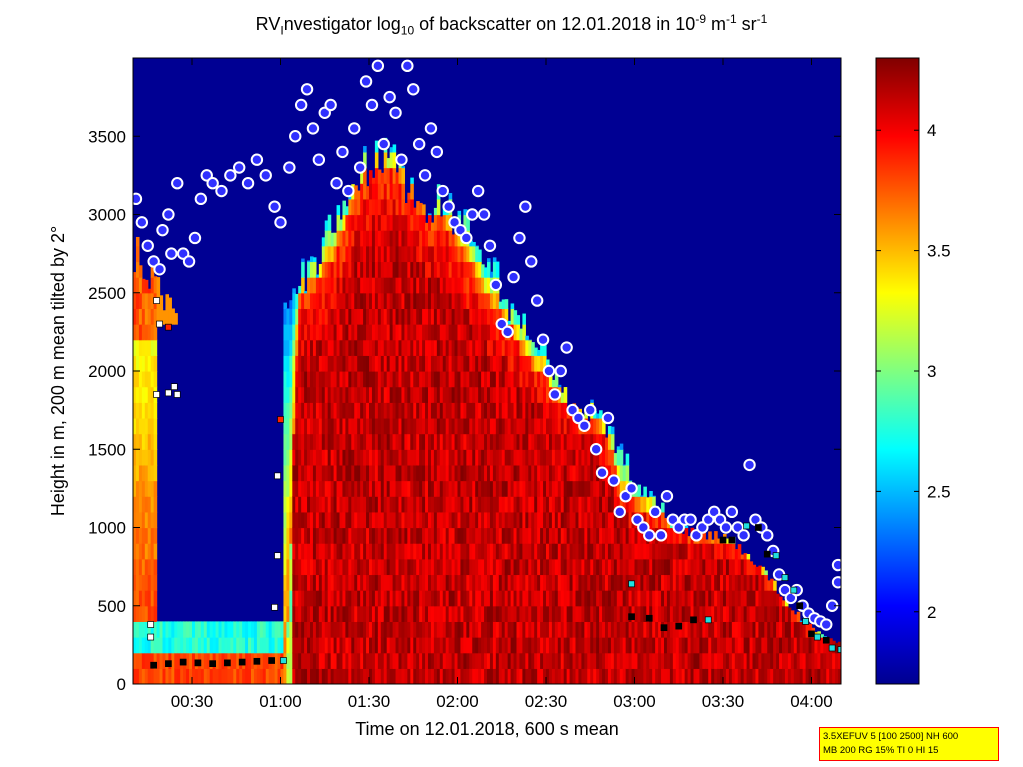 The width and height of the screenshot is (1023, 767). What do you see at coordinates (897, 371) in the screenshot?
I see `colorbar` at bounding box center [897, 371].